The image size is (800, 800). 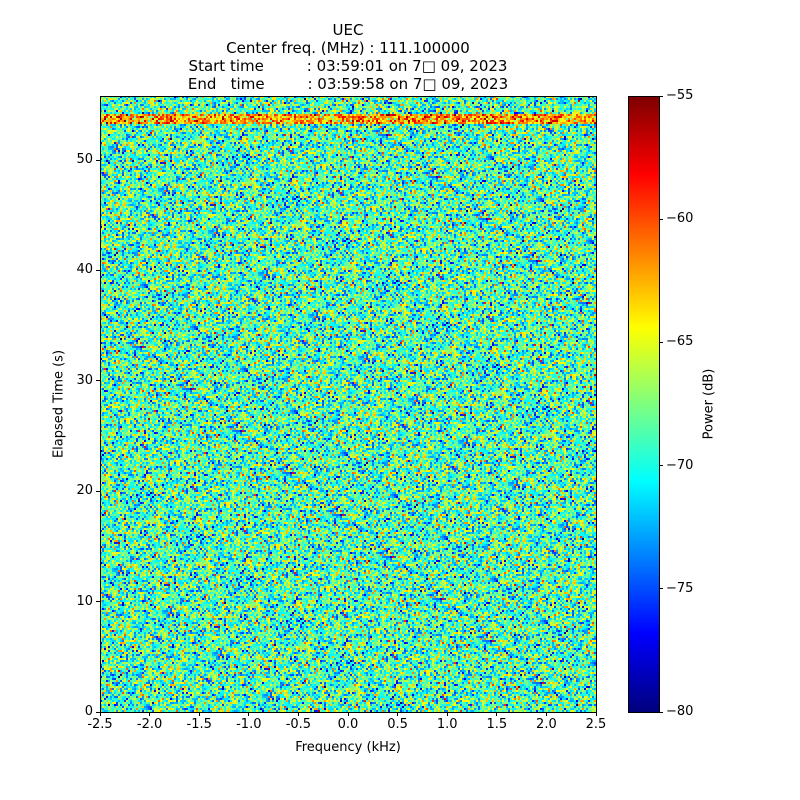 What do you see at coordinates (546, 724) in the screenshot?
I see `x-tick-label: 2.0` at bounding box center [546, 724].